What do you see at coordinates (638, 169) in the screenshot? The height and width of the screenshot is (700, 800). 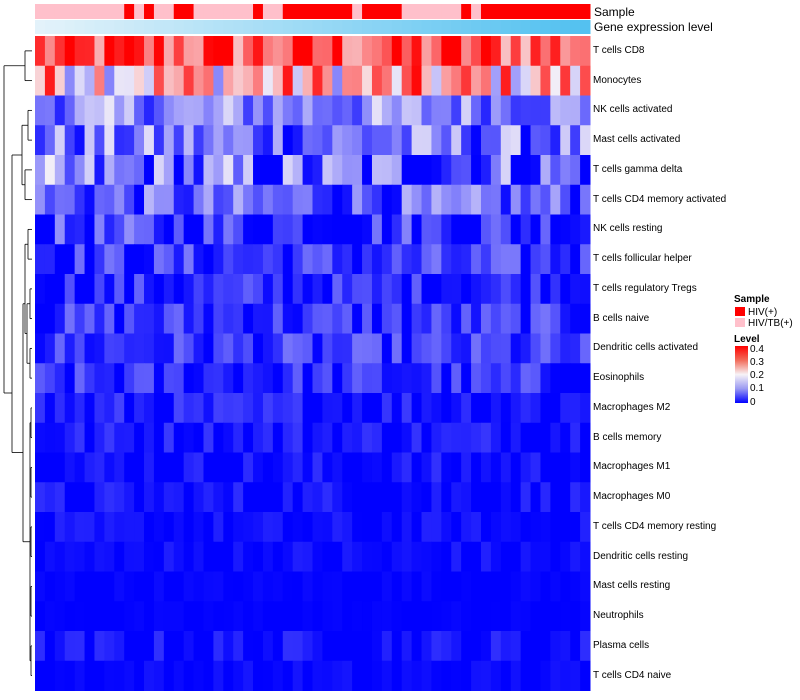 I see `row-label: T cells gamma delta` at bounding box center [638, 169].